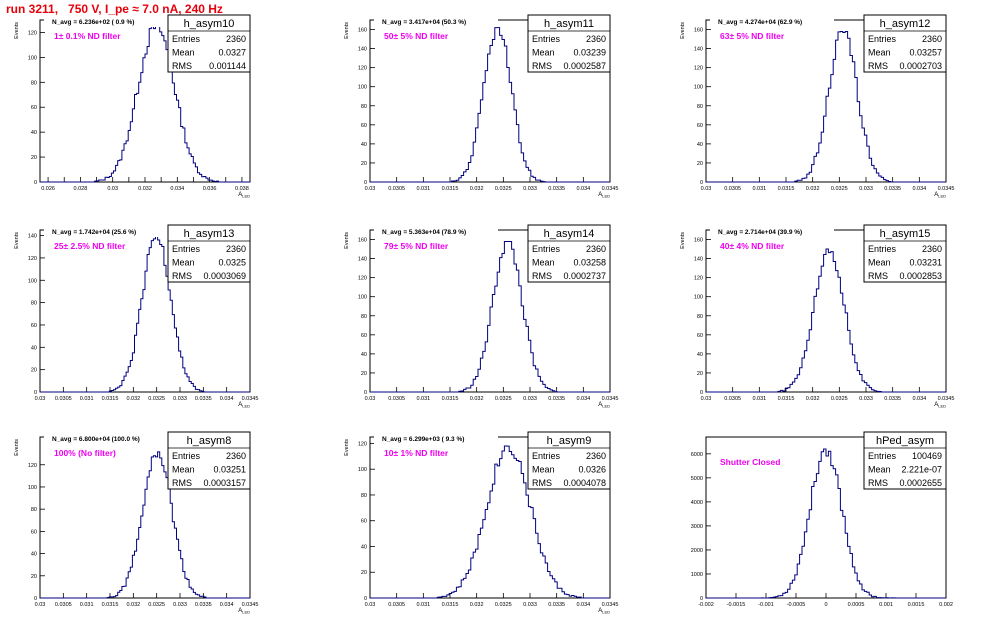  What do you see at coordinates (766, 605) in the screenshot?
I see `x-tick-label: -0.001` at bounding box center [766, 605].